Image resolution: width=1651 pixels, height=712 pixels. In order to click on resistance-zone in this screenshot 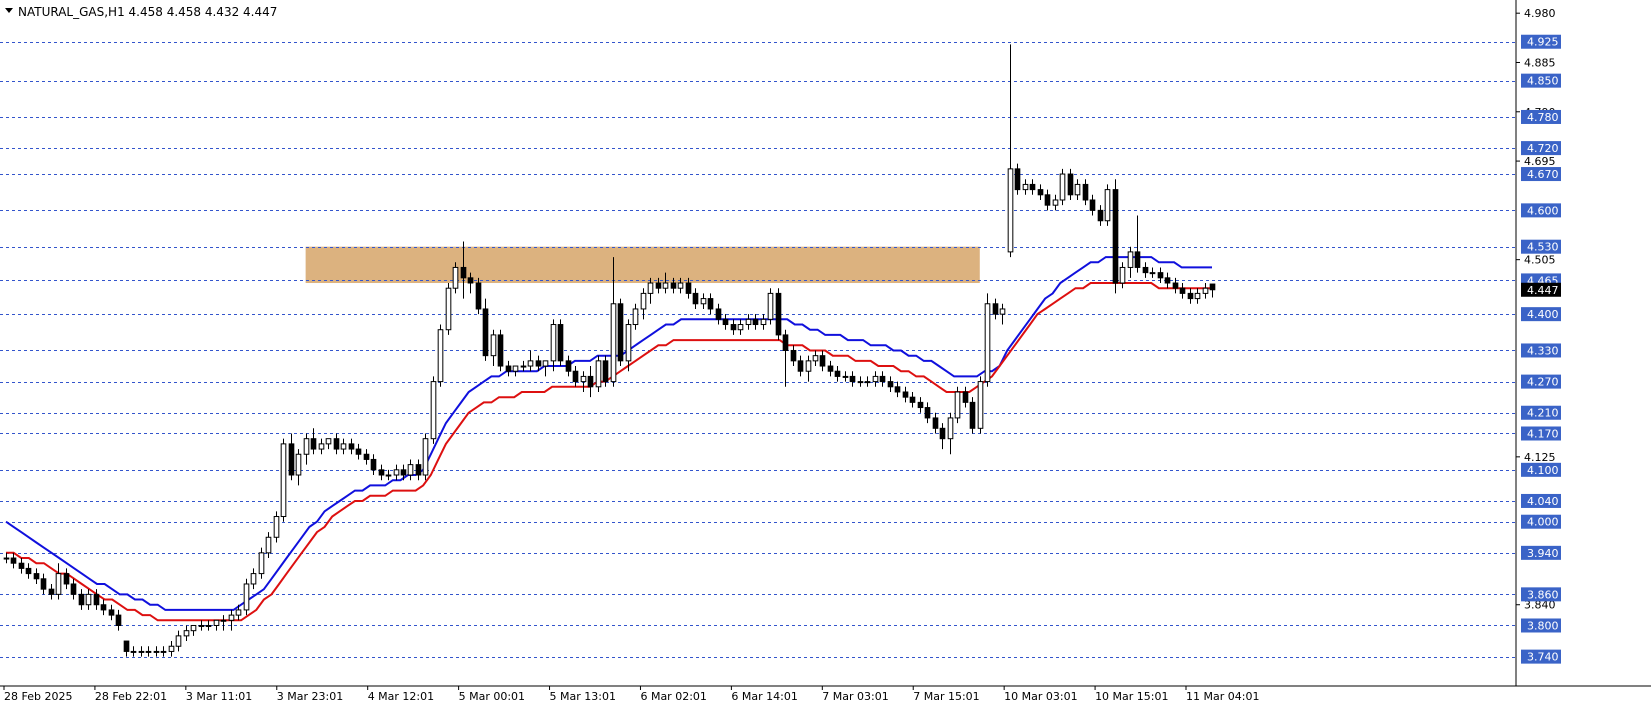, I will do `click(642, 265)`.